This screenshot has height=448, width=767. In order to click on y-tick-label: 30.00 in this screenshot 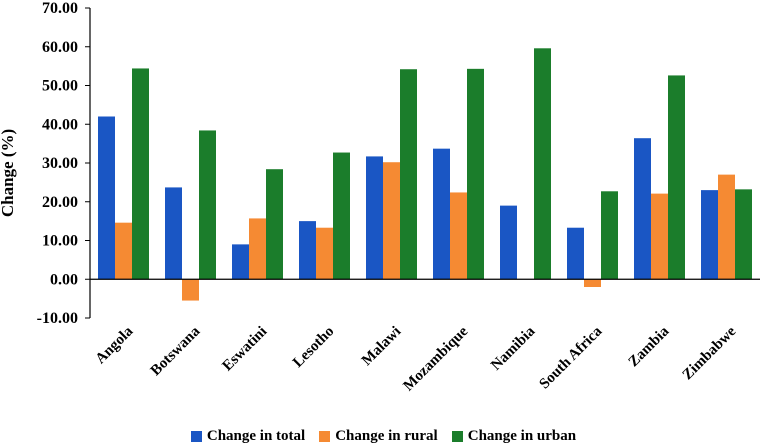, I will do `click(60, 163)`.